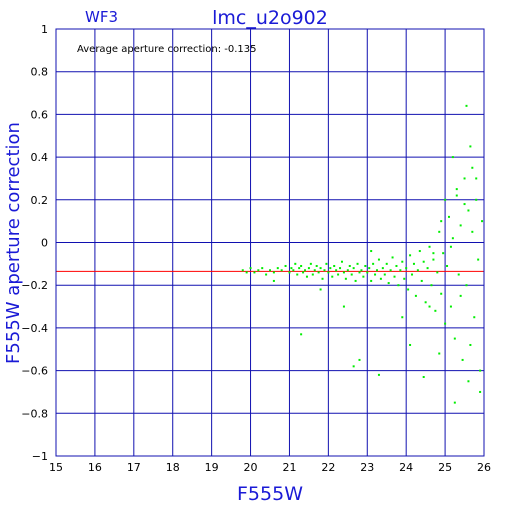  What do you see at coordinates (95, 467) in the screenshot?
I see `x-tick-label: 16` at bounding box center [95, 467].